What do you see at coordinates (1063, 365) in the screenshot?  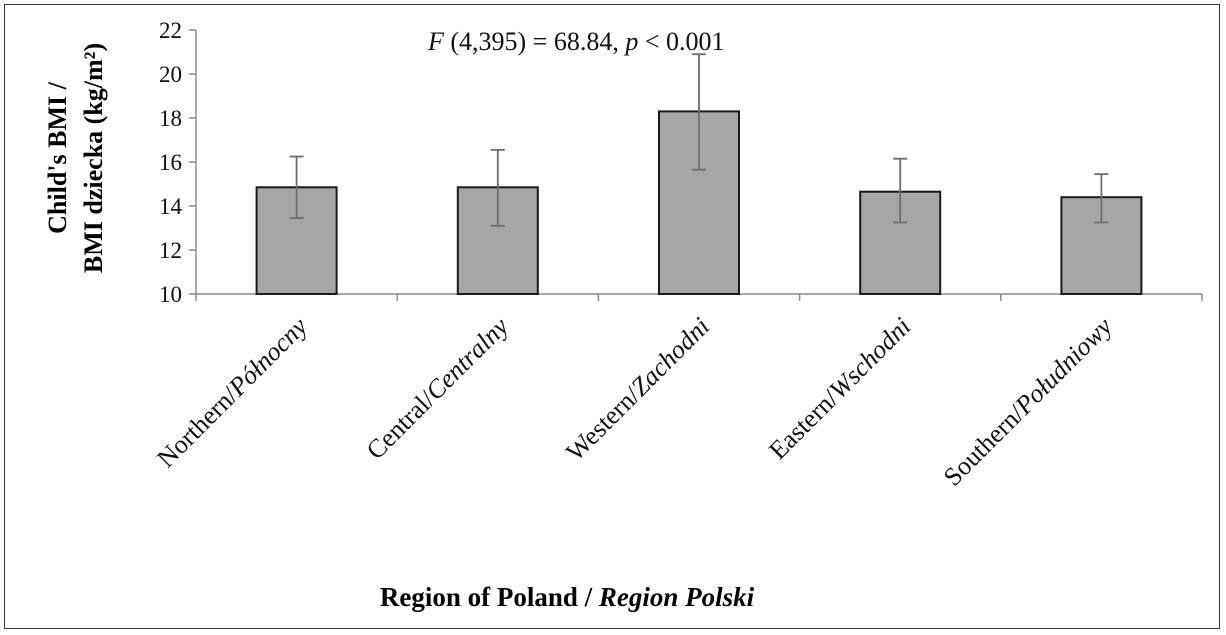 I see `x-category-italic: Południowy` at bounding box center [1063, 365].